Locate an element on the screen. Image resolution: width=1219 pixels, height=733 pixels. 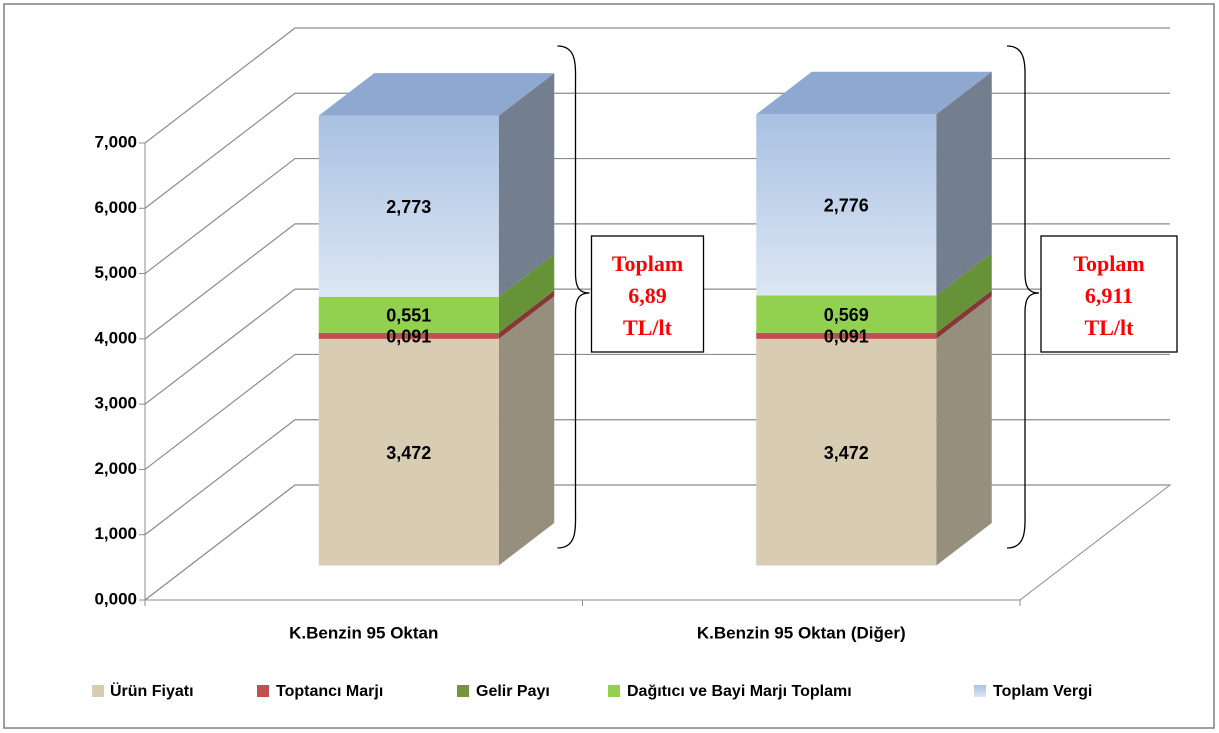
legend-label: Toptancı Marjı is located at coordinates (329, 691).